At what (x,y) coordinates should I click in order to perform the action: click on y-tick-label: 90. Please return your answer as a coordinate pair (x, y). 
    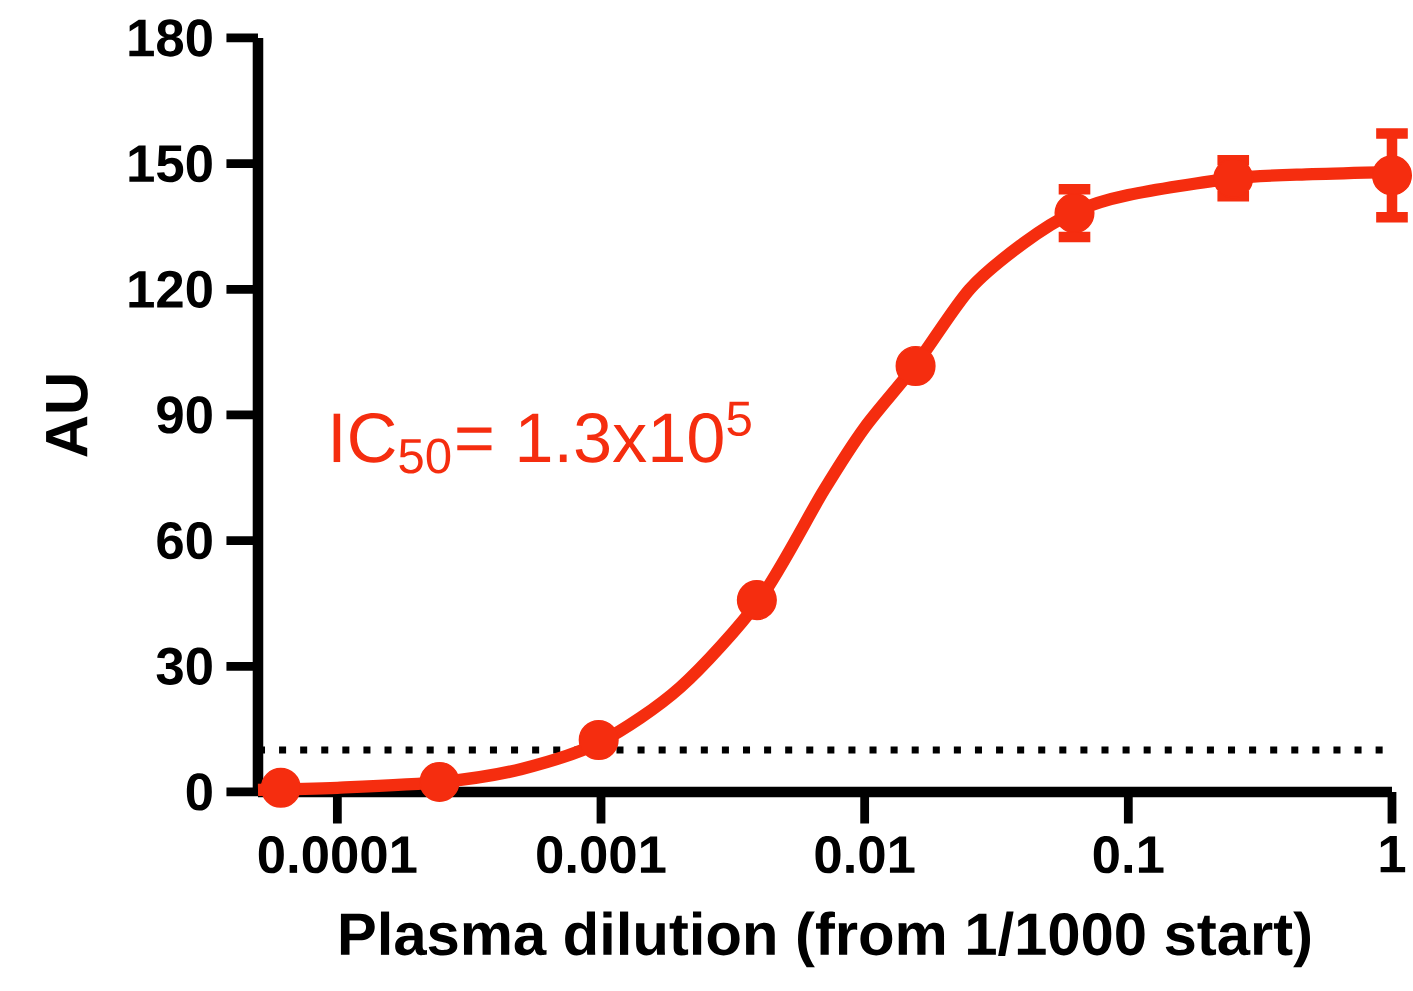
    Looking at the image, I should click on (184, 415).